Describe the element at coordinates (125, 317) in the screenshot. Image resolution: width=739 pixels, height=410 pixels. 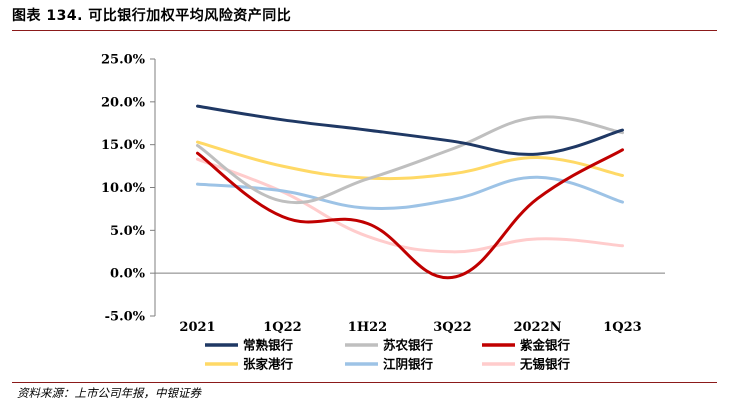
I see `y-tick-label: -5.0%` at that location.